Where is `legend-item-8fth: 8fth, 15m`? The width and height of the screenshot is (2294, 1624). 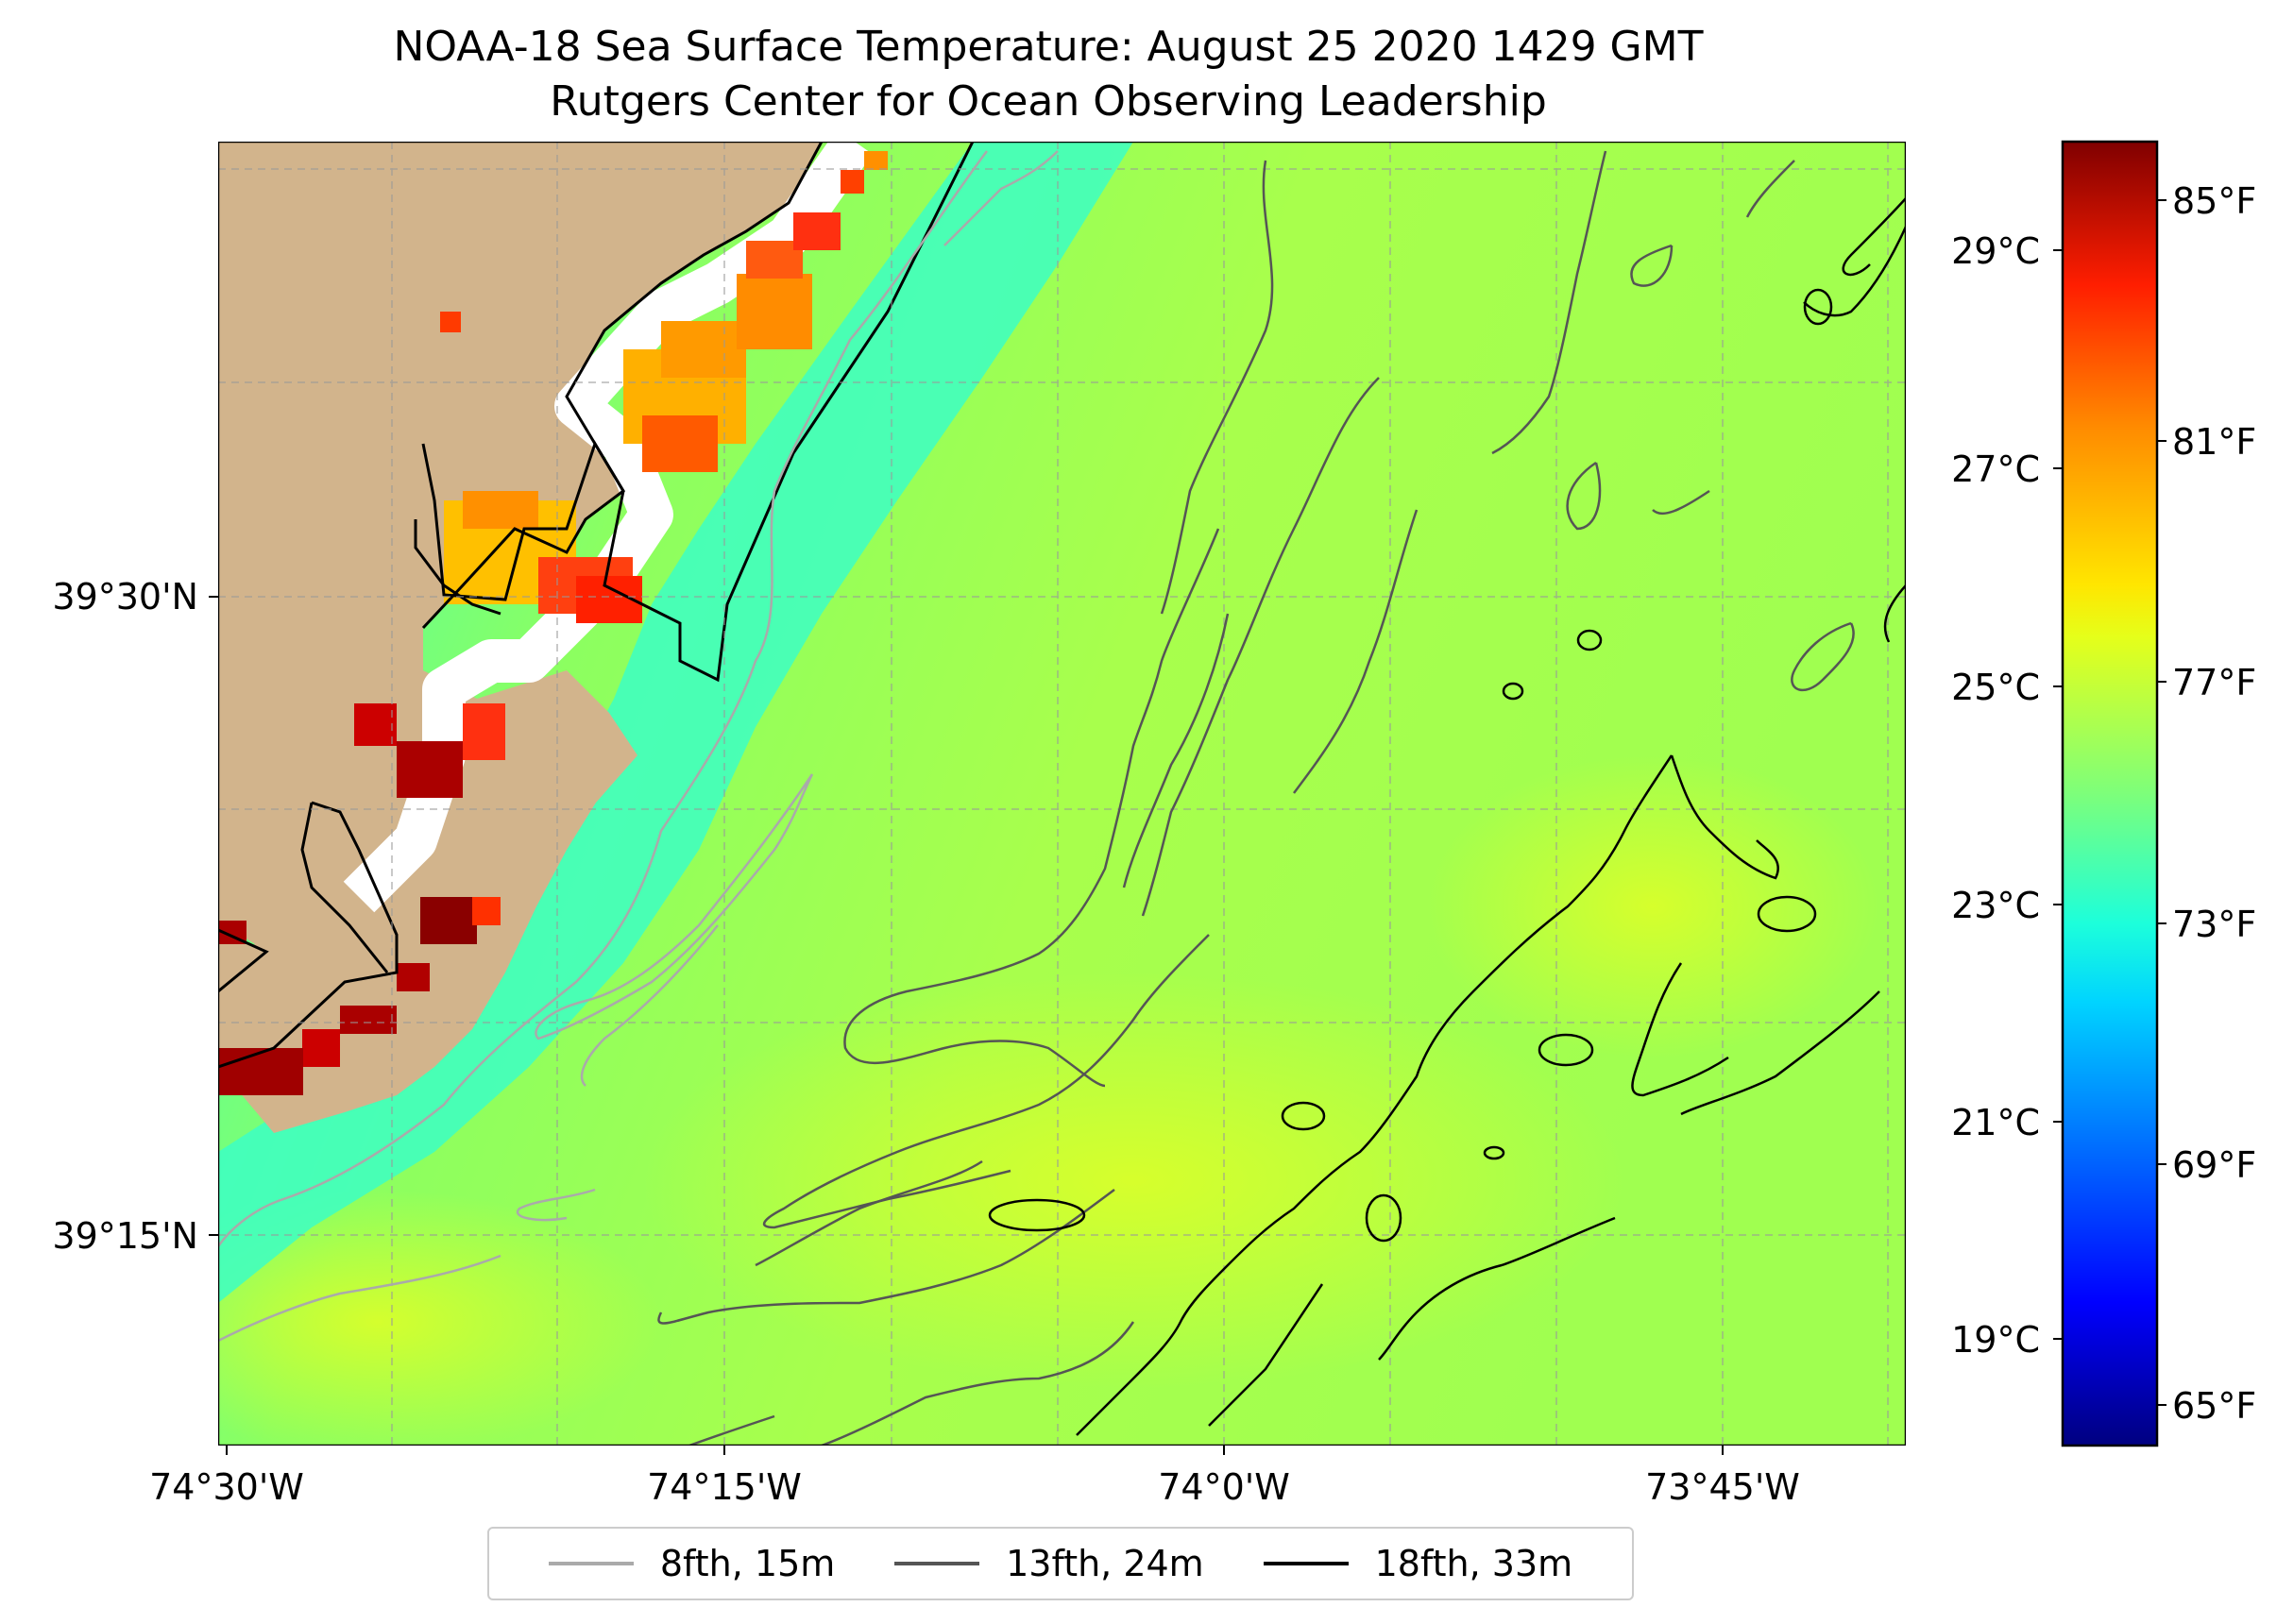
legend-item-8fth: 8fth, 15m is located at coordinates (692, 1563).